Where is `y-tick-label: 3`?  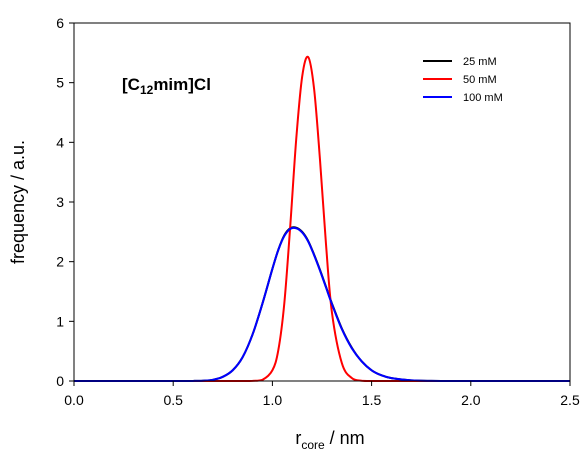
y-tick-label: 3 is located at coordinates (60, 202).